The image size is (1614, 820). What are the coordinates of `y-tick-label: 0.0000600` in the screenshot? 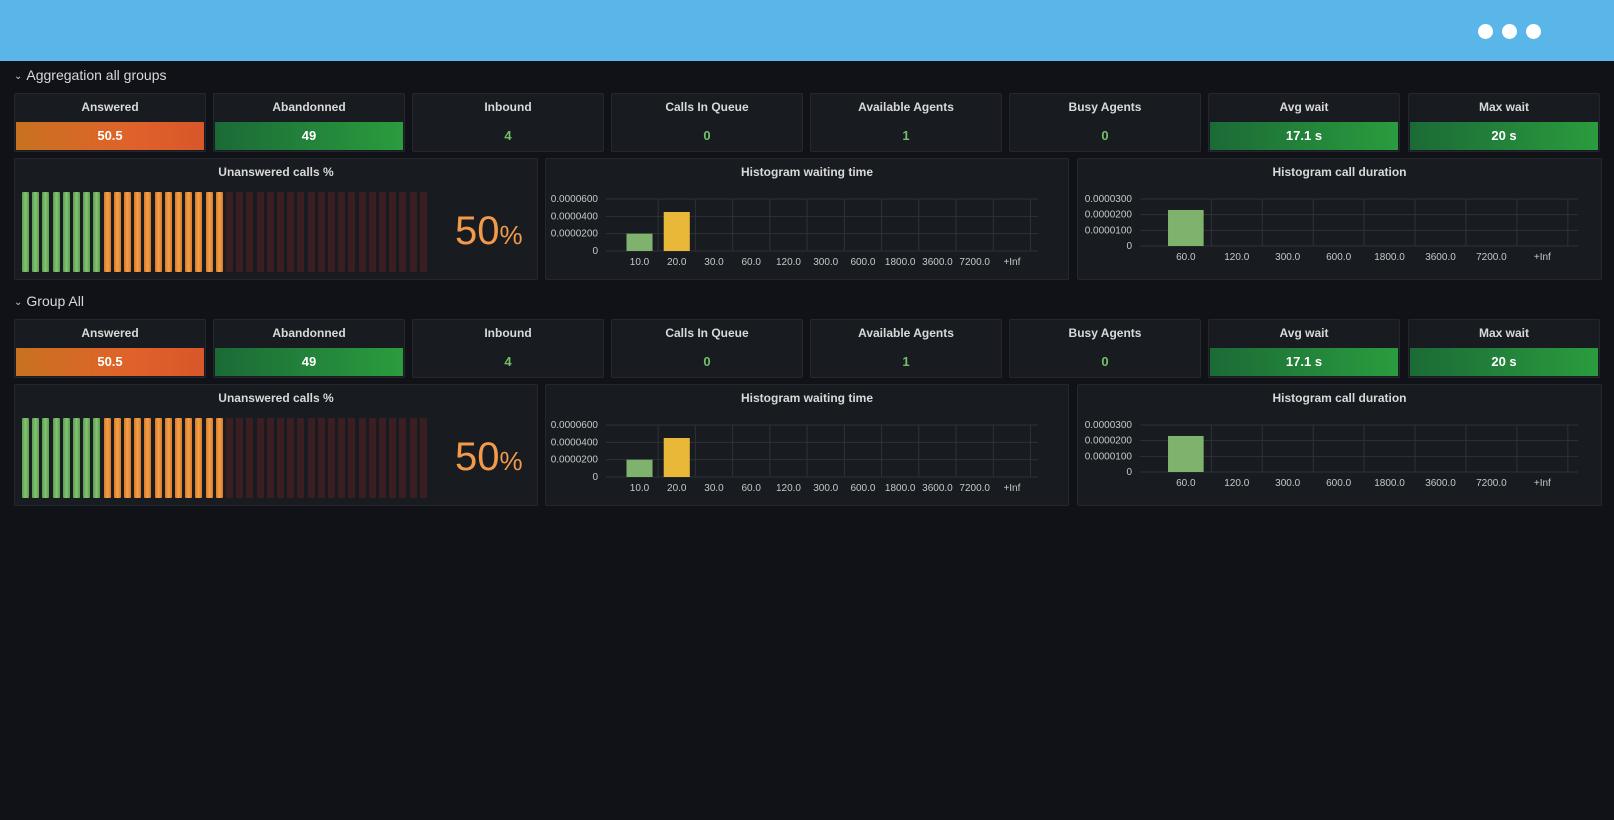 It's located at (575, 199).